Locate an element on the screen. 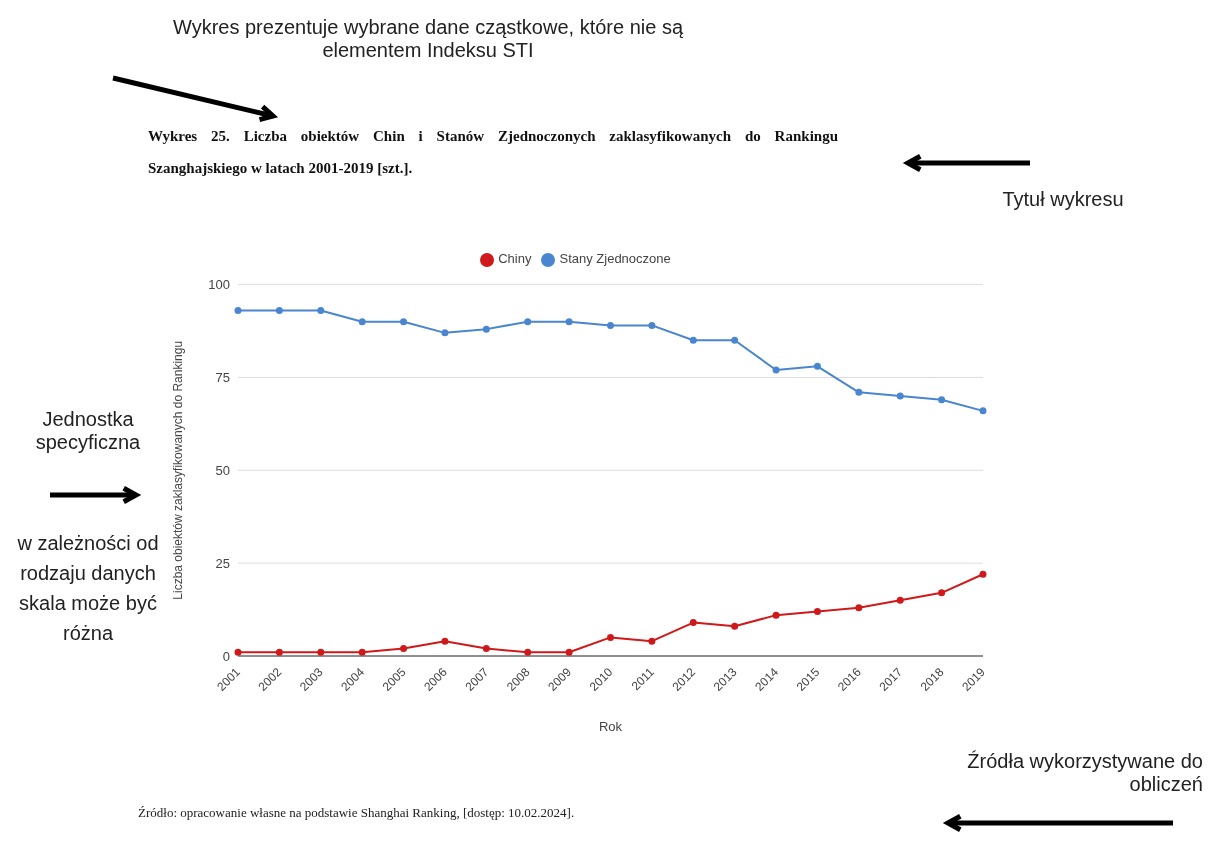  y-axis-title: Liczba obiektów zaklasyfikowanych do Rankingu is located at coordinates (178, 470).